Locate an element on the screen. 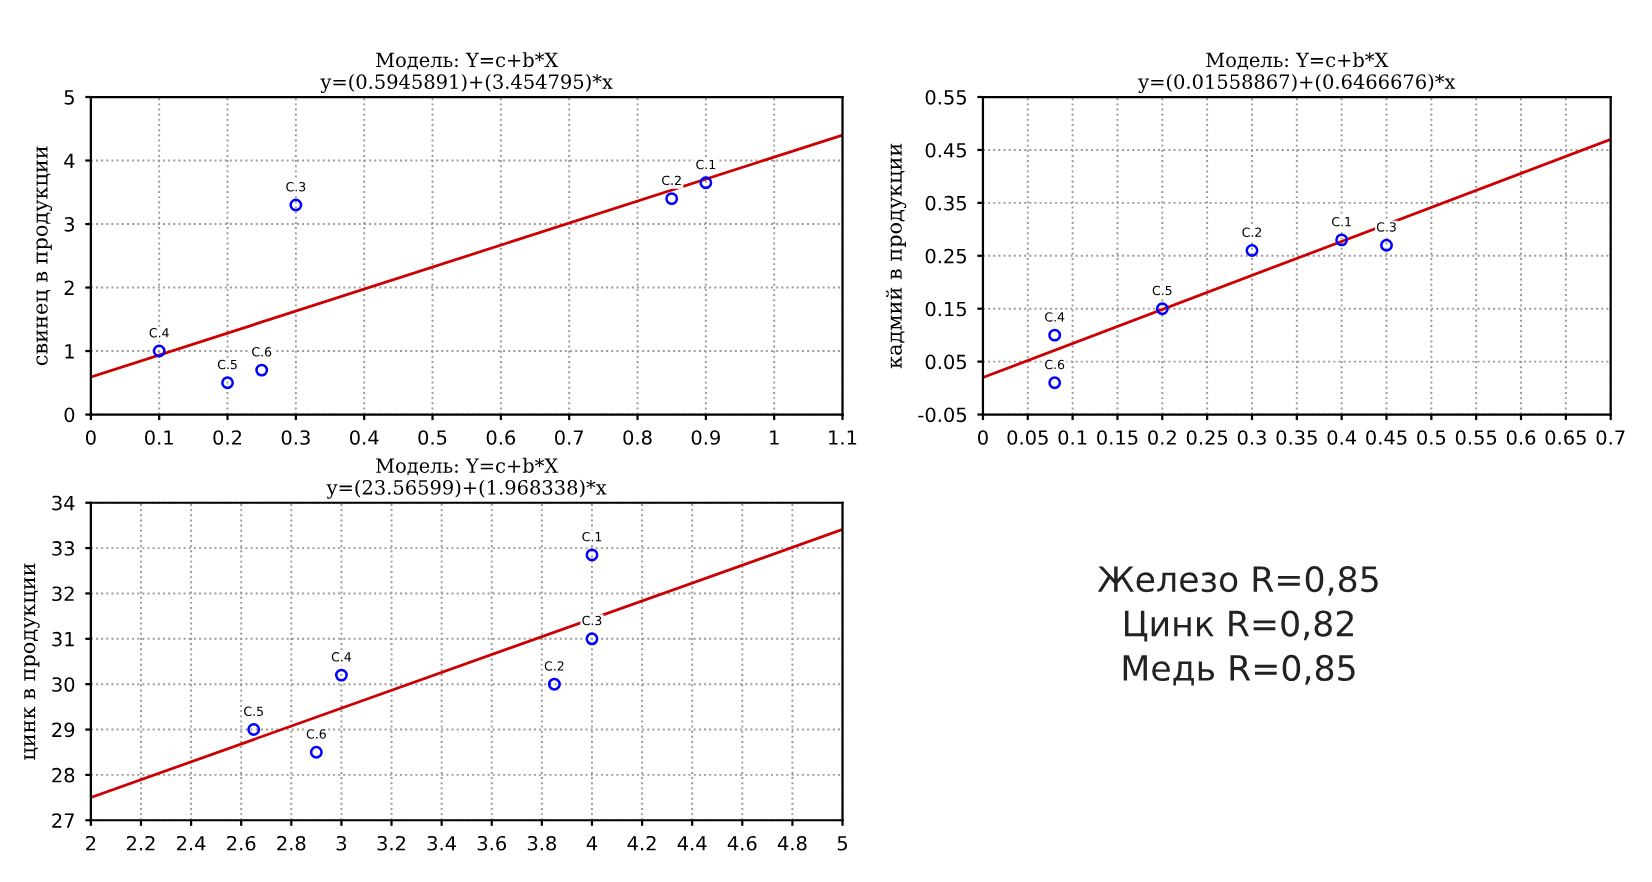  chart-subtitle: y=(23.56599)+(1.968338)*x is located at coordinates (466, 489).